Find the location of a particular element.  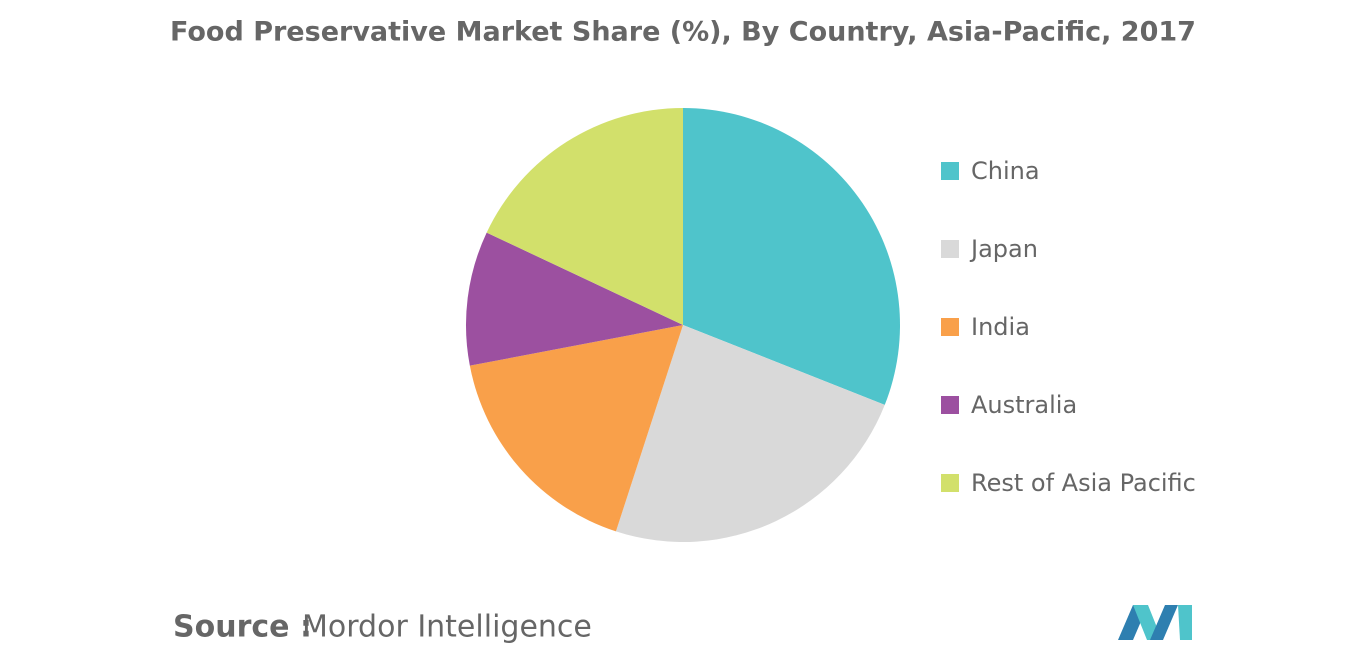

legend-label: Japan is located at coordinates (1003, 249).